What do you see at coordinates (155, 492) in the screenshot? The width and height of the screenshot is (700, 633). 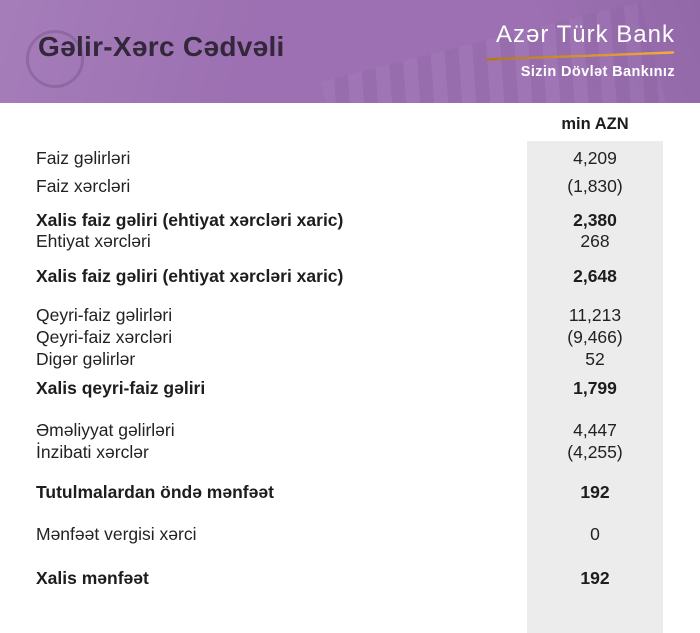 I see `row-label: Tutulmalardan öndə mənfəət` at bounding box center [155, 492].